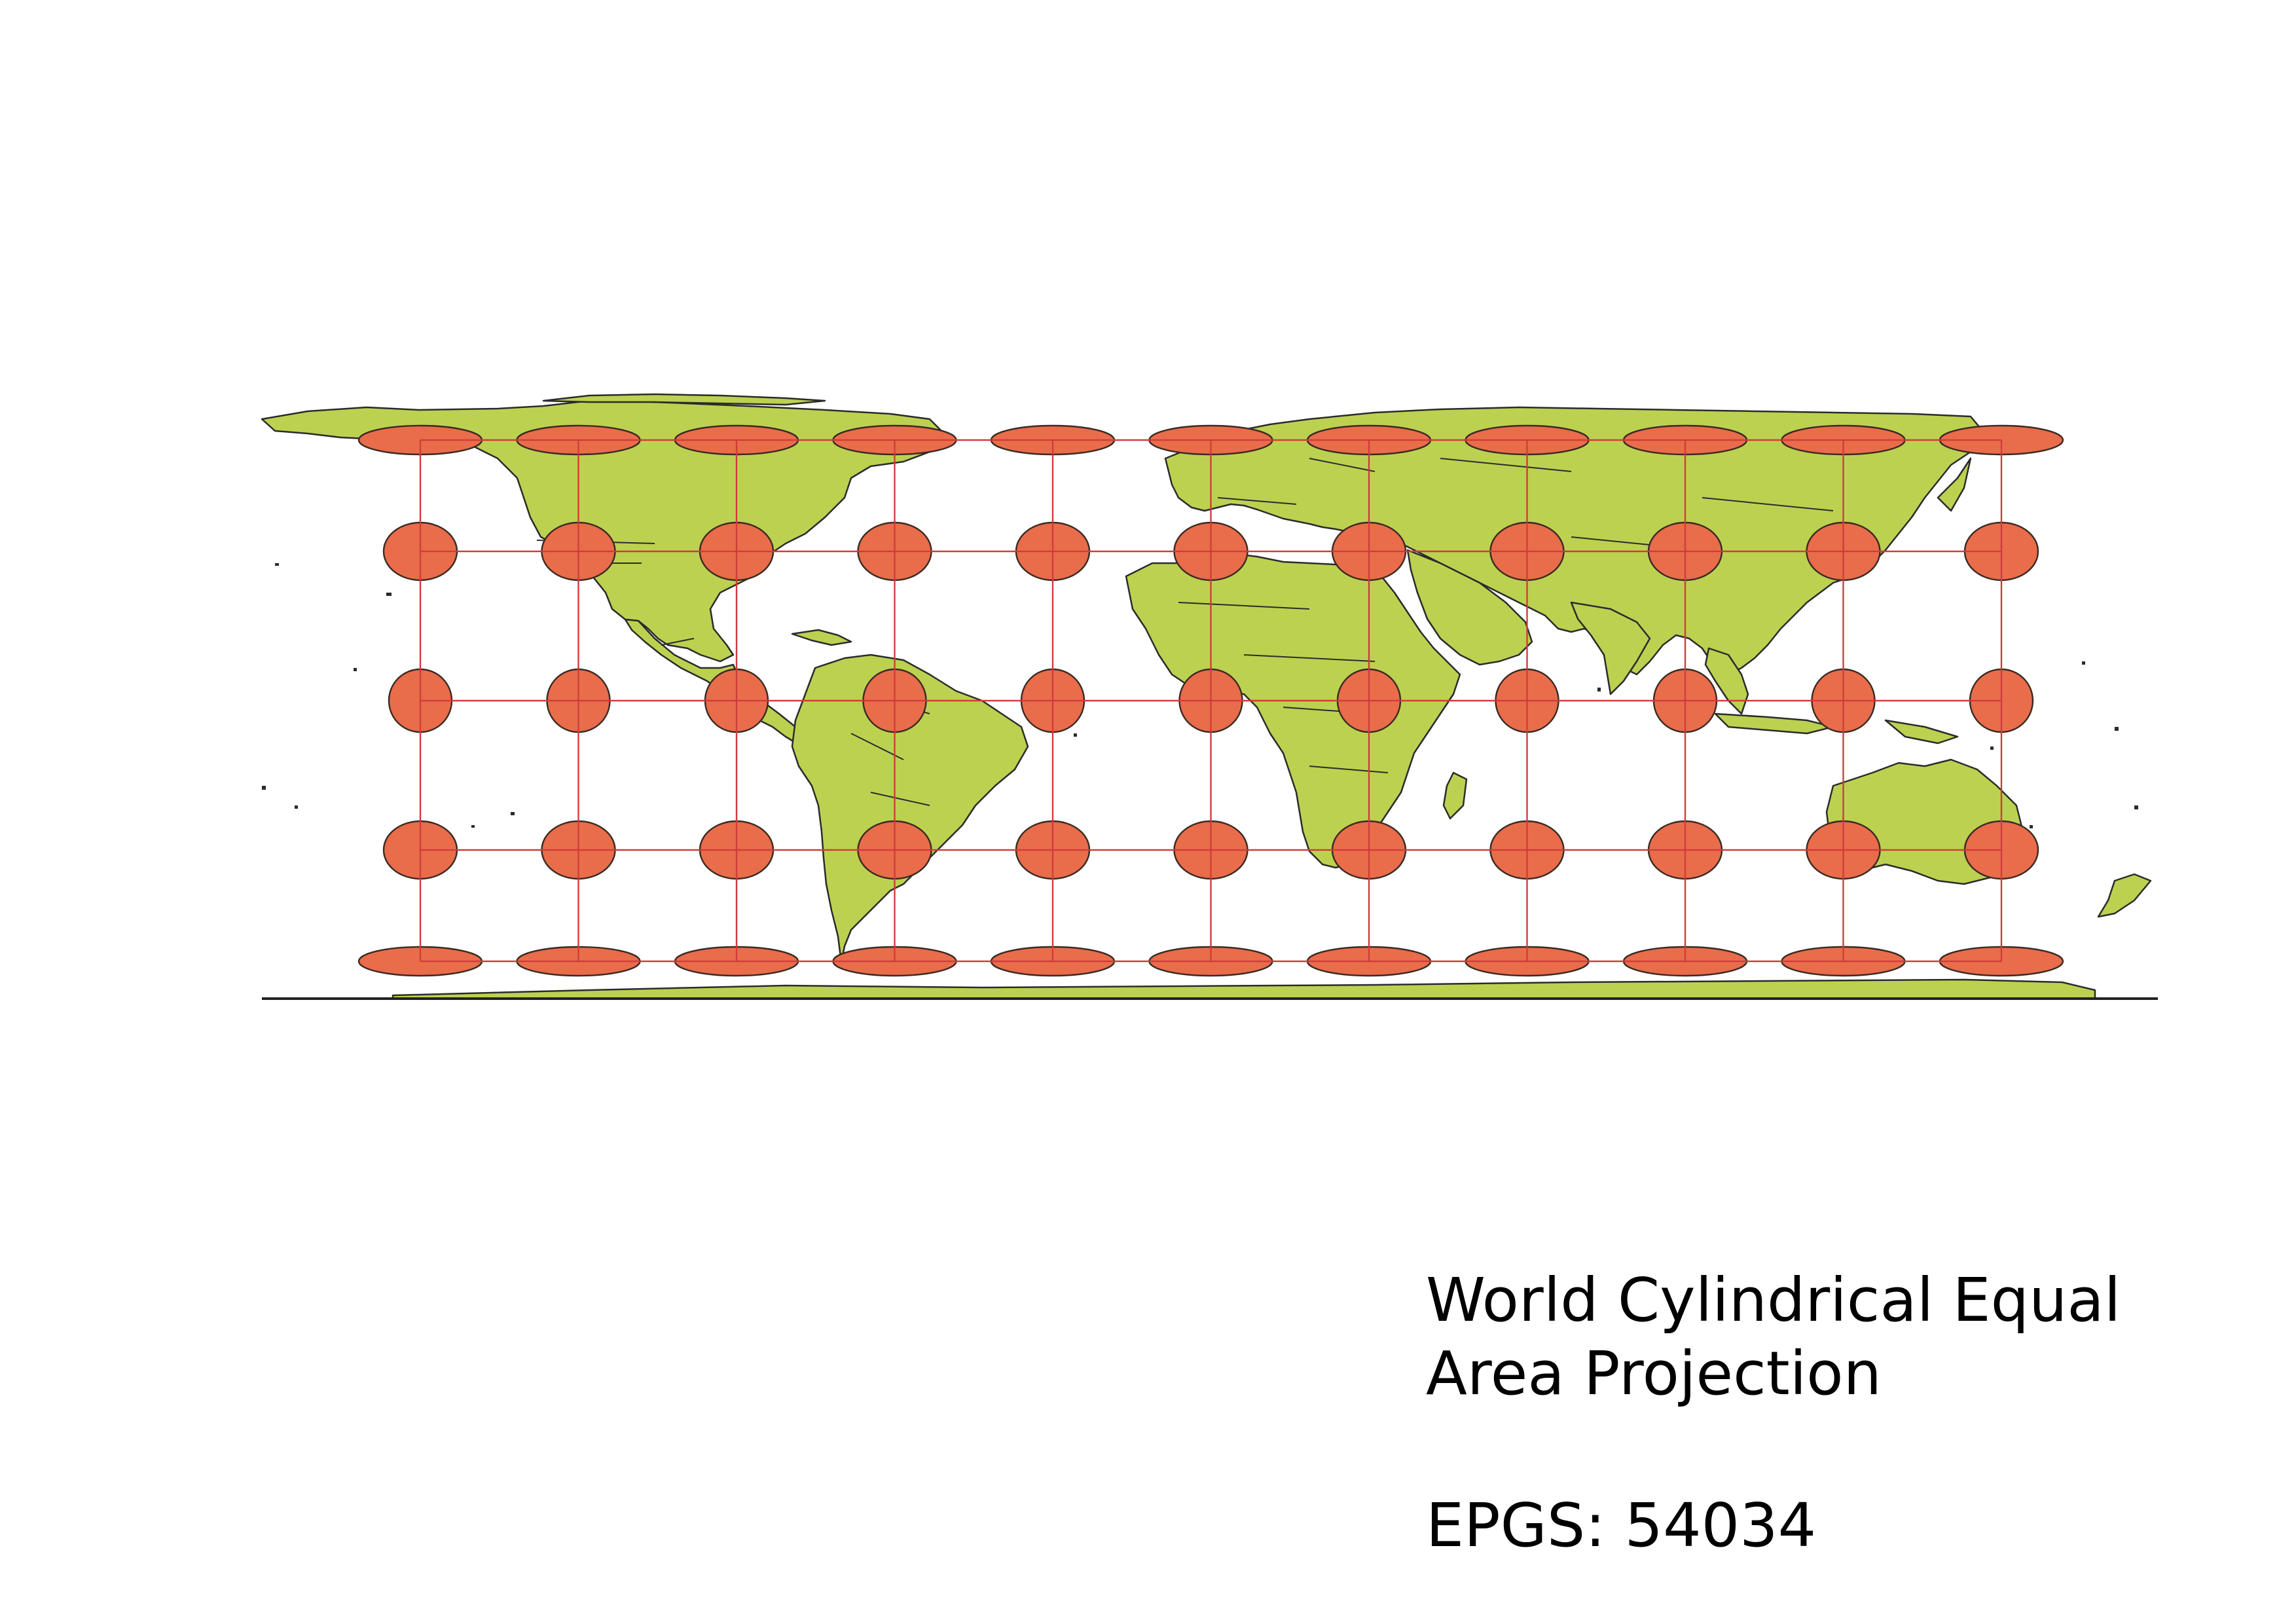 The width and height of the screenshot is (2296, 1624). What do you see at coordinates (1455, 795) in the screenshot?
I see `madagascar` at bounding box center [1455, 795].